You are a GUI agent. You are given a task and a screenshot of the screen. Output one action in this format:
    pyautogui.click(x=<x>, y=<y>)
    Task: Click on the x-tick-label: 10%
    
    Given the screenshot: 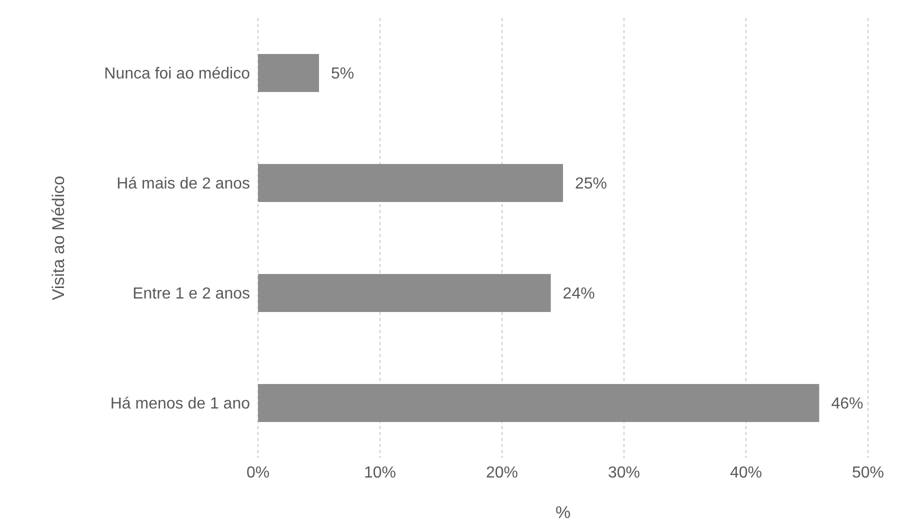 What is the action you would take?
    pyautogui.click(x=380, y=473)
    